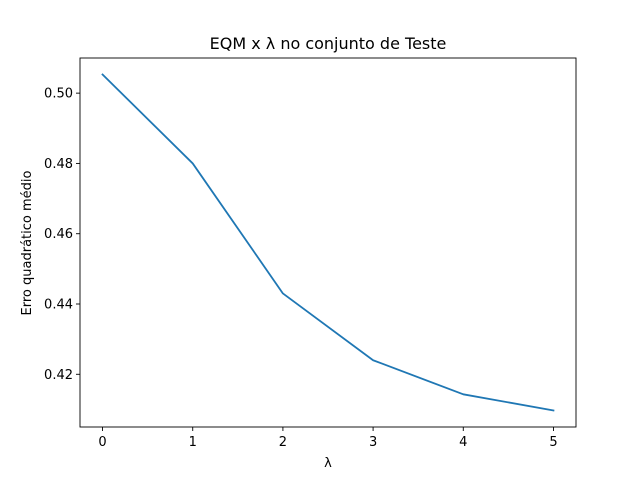  Describe the element at coordinates (328, 43) in the screenshot. I see `chart-title: EQM x λ no conjunto de Teste` at that location.